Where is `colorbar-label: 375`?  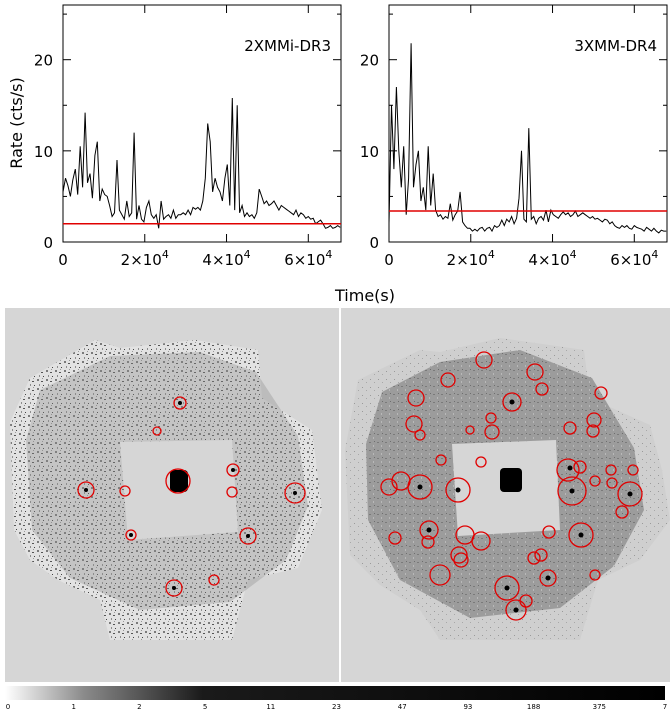
colorbar-label: 375 is located at coordinates (599, 707).